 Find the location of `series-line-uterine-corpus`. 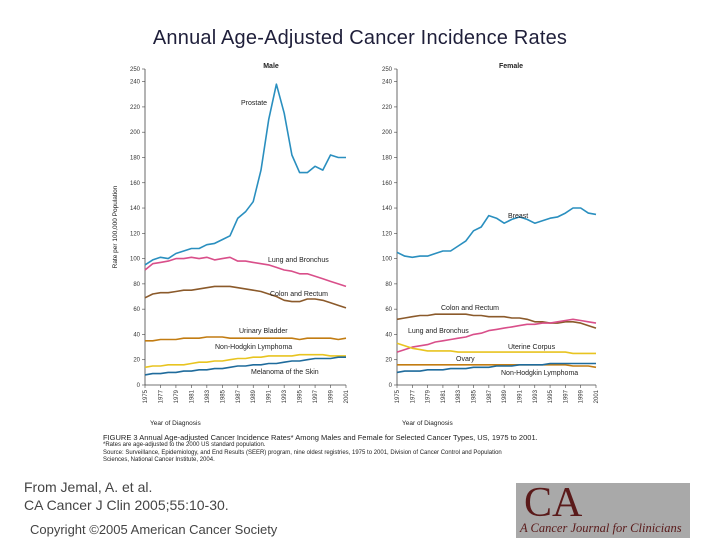

series-line-uterine-corpus is located at coordinates (496, 348).